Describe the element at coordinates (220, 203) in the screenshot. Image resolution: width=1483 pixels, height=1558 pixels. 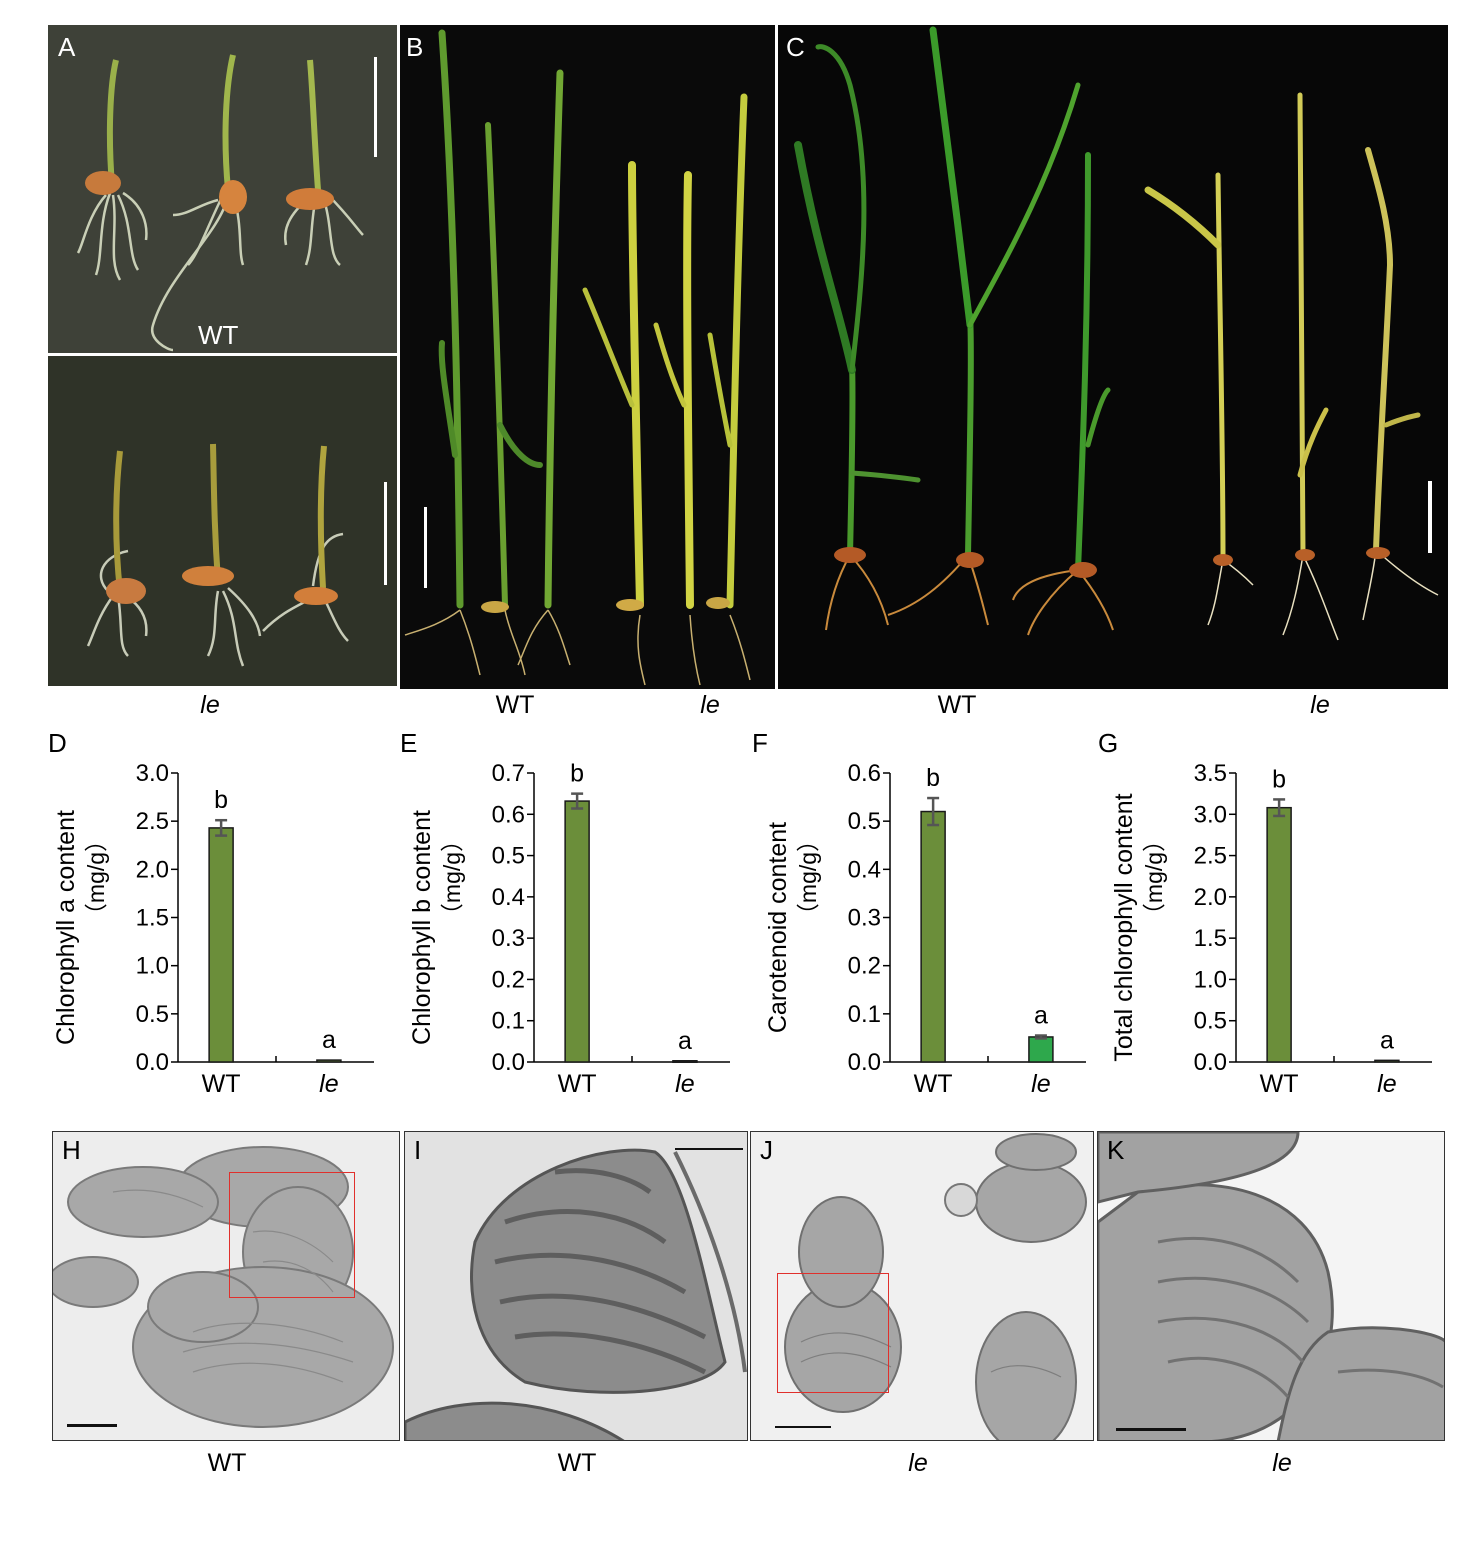
I see `seedling-drawing-a-wt` at that location.